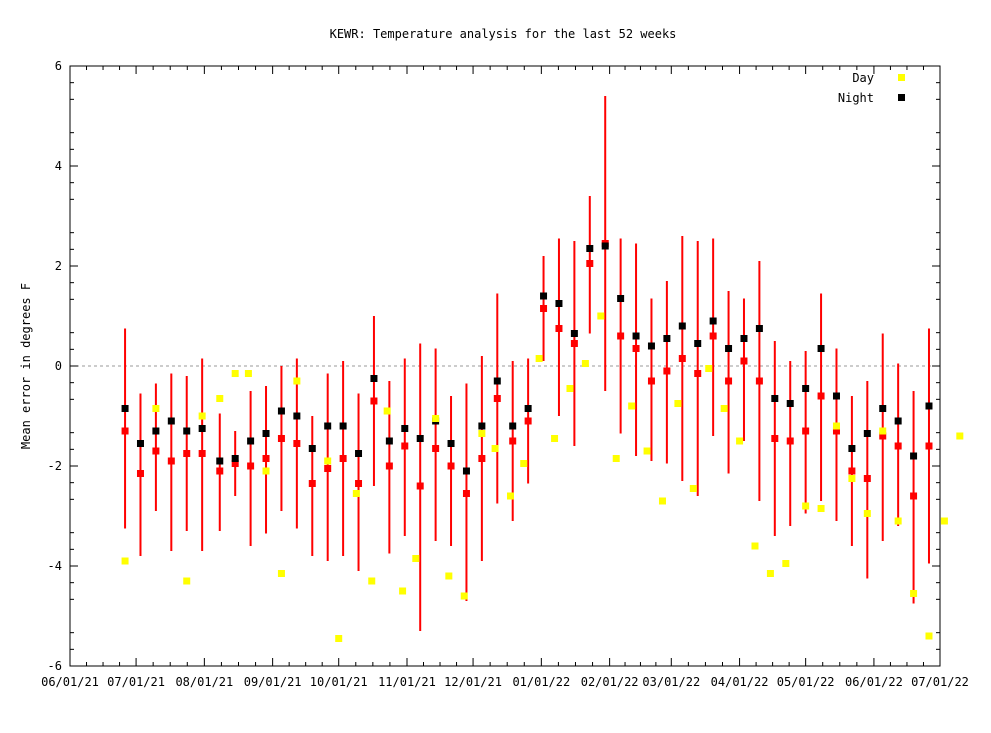  What do you see at coordinates (610, 682) in the screenshot?
I see `x-tick-label: 02/01/22` at bounding box center [610, 682].